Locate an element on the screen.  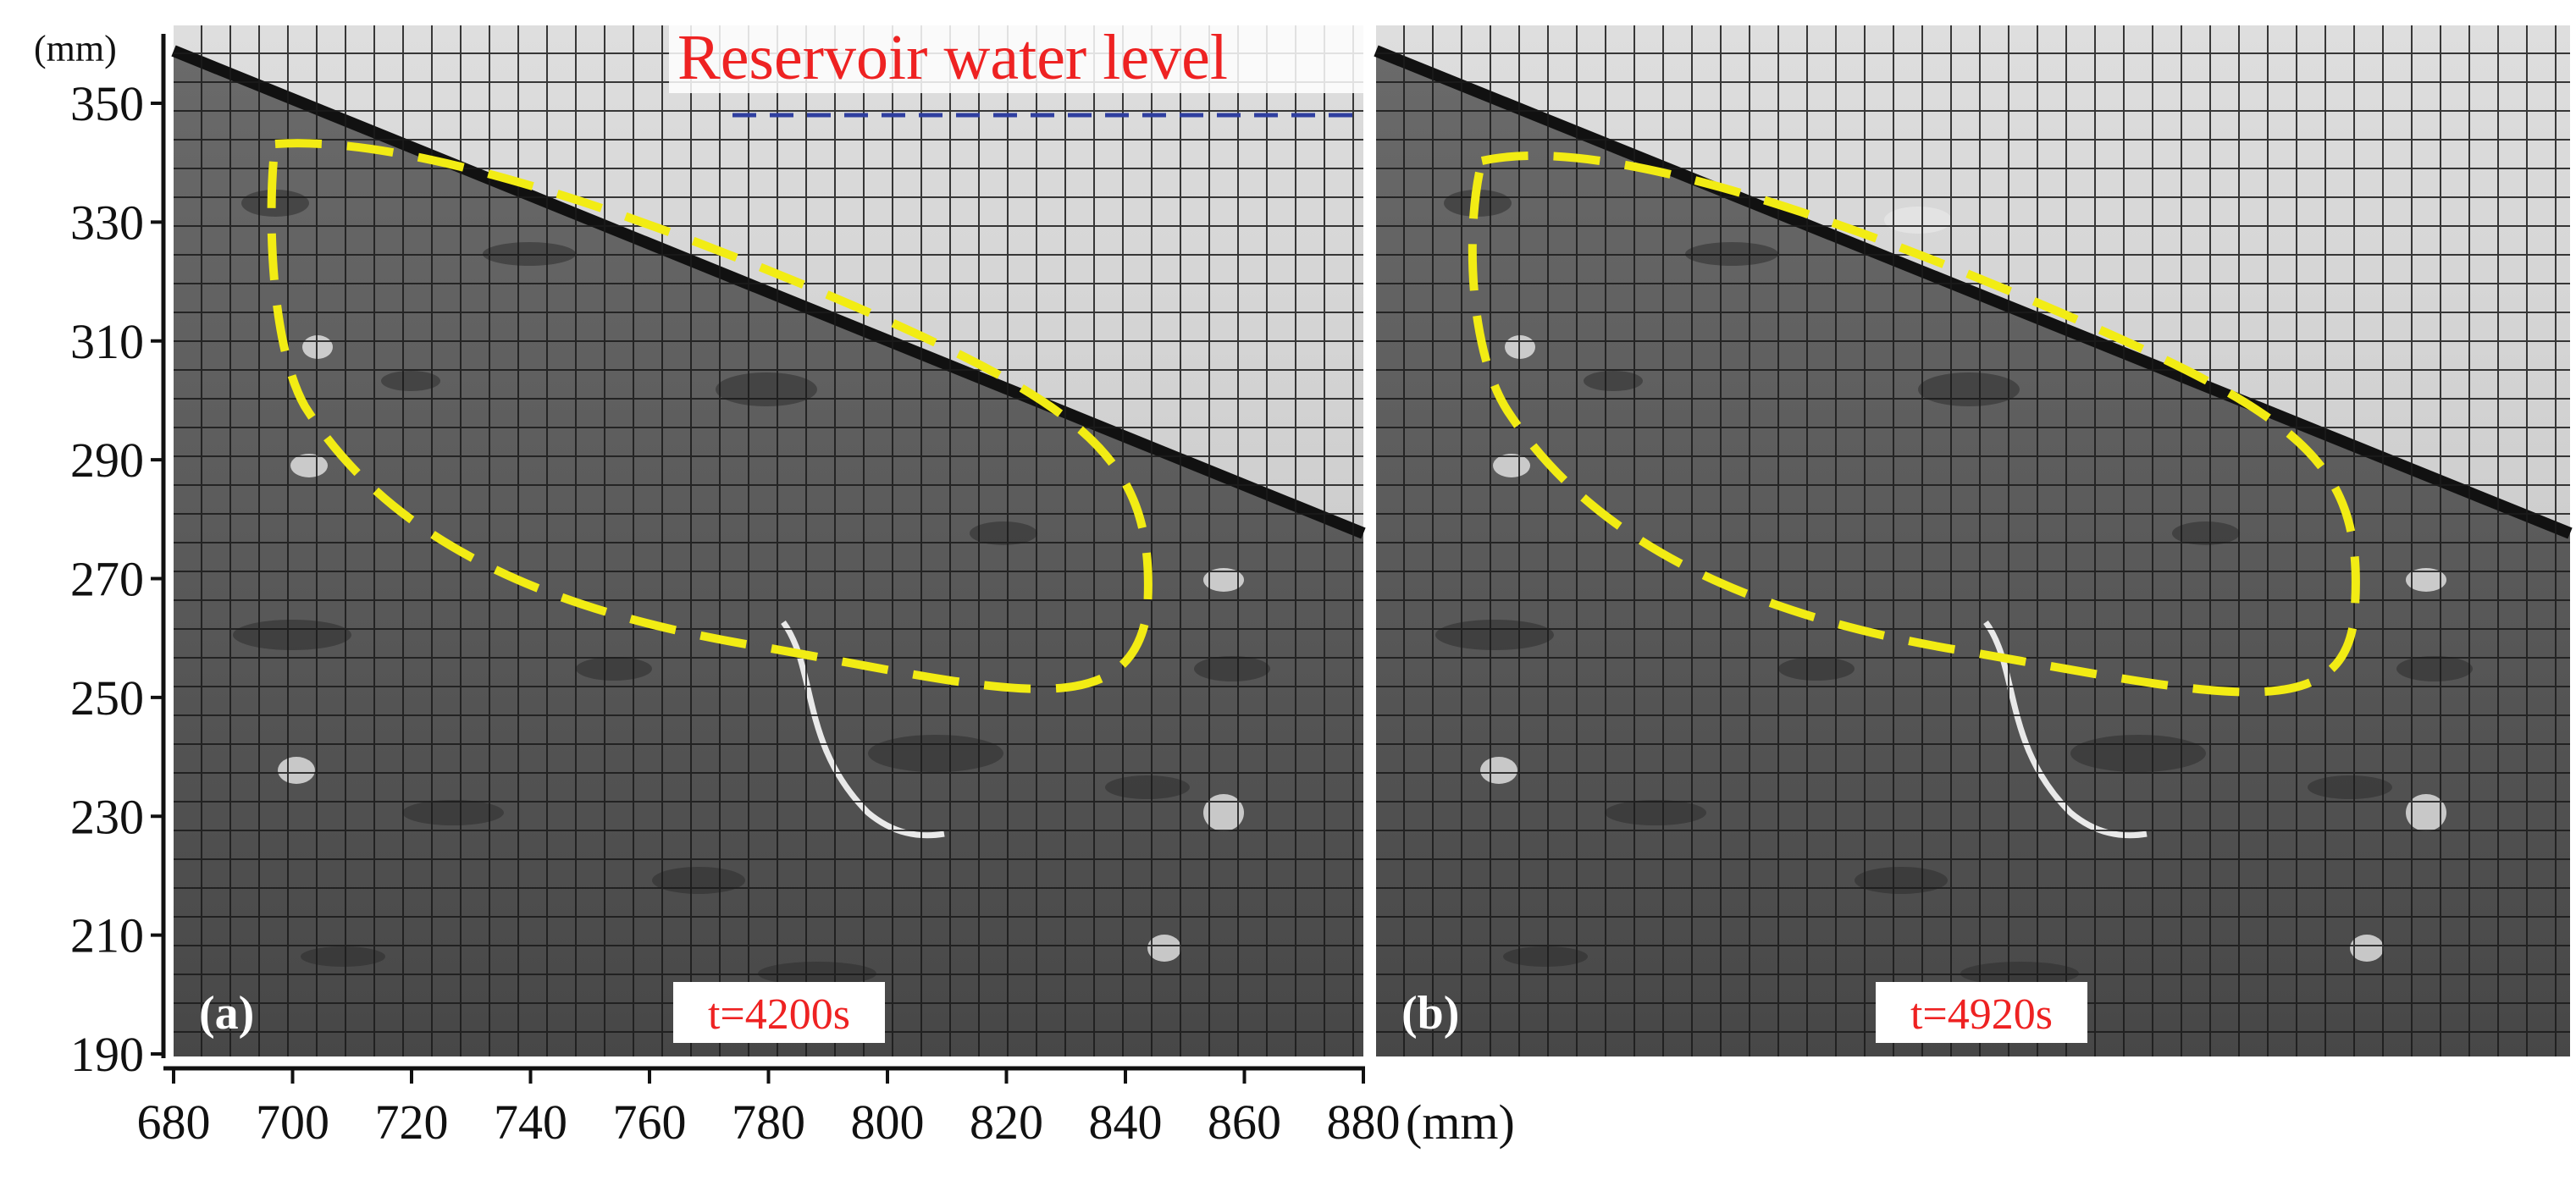
reservoir-label: Reservoir water level is located at coordinates (953, 57).